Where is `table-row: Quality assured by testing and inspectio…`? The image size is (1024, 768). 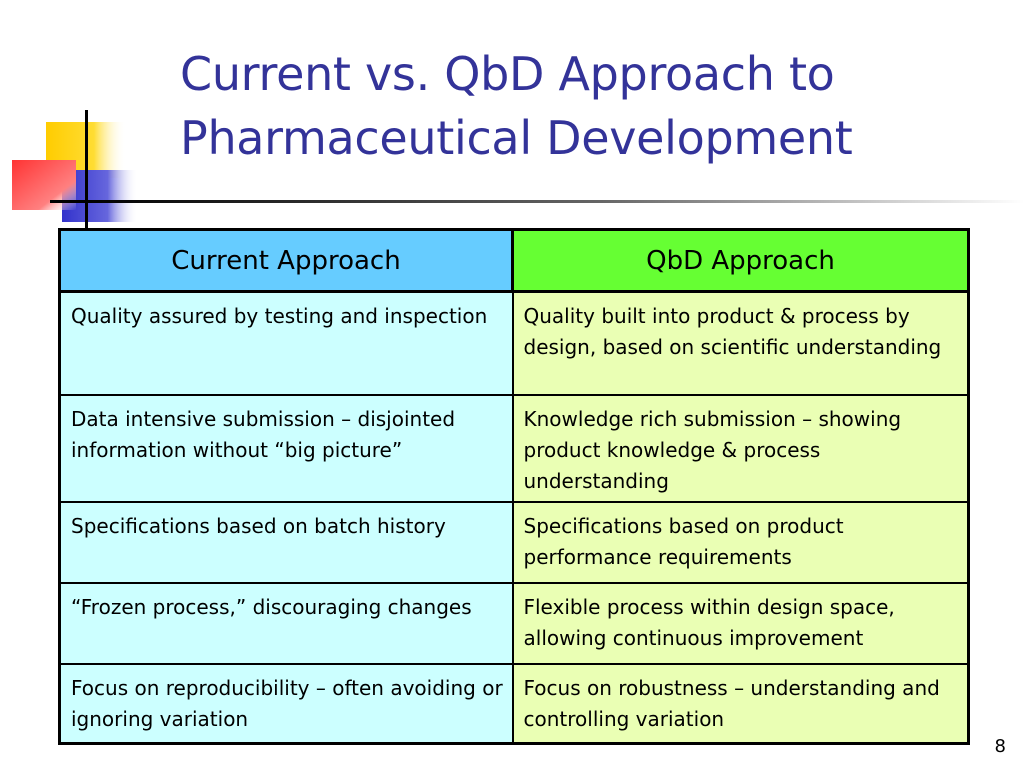
table-row: Quality assured by testing and inspectio… is located at coordinates (514, 343).